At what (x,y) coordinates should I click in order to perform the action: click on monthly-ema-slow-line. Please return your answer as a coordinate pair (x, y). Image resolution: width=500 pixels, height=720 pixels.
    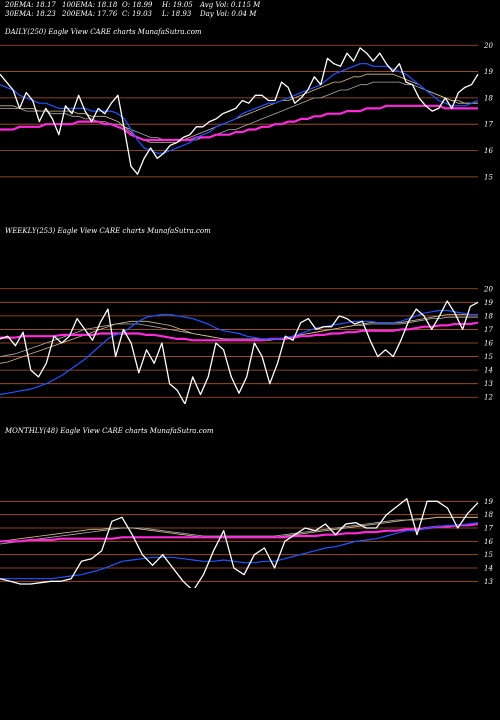
    Looking at the image, I should click on (239, 530).